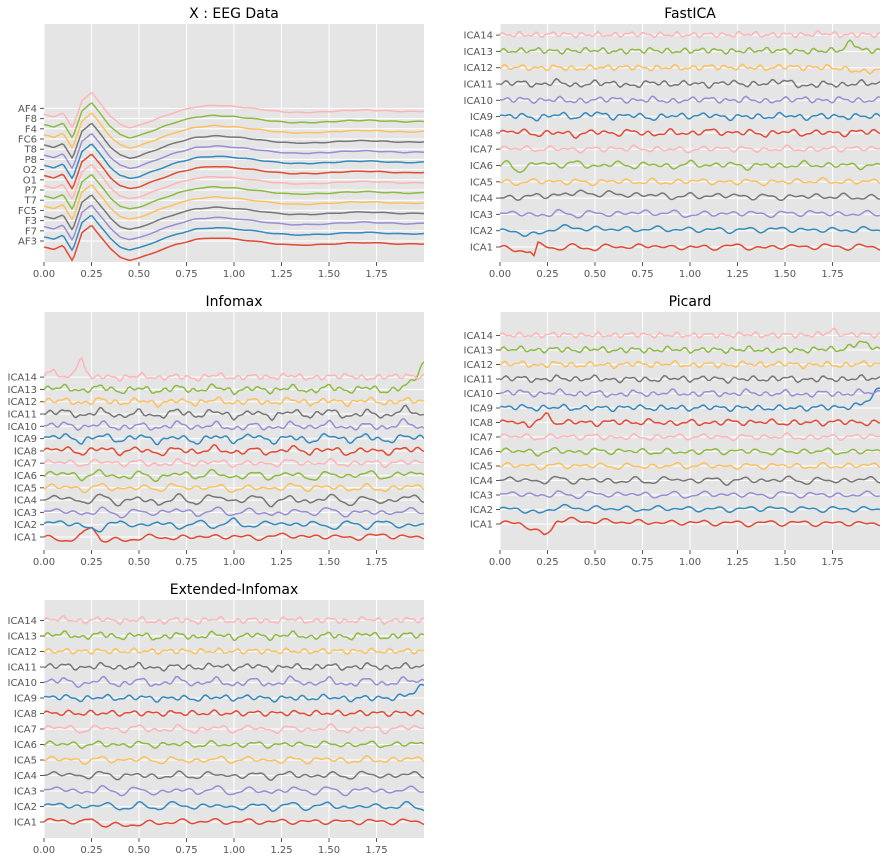 The width and height of the screenshot is (891, 863). Describe the element at coordinates (481, 117) in the screenshot. I see `y-tick-label: ICA9` at that location.